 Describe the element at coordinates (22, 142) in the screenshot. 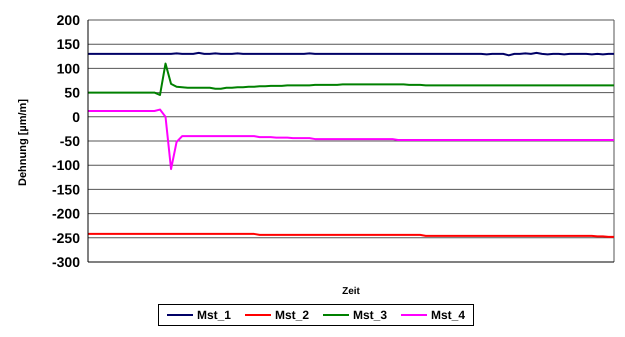

I see `y-axis-title: Dehnung [µm/m]` at that location.